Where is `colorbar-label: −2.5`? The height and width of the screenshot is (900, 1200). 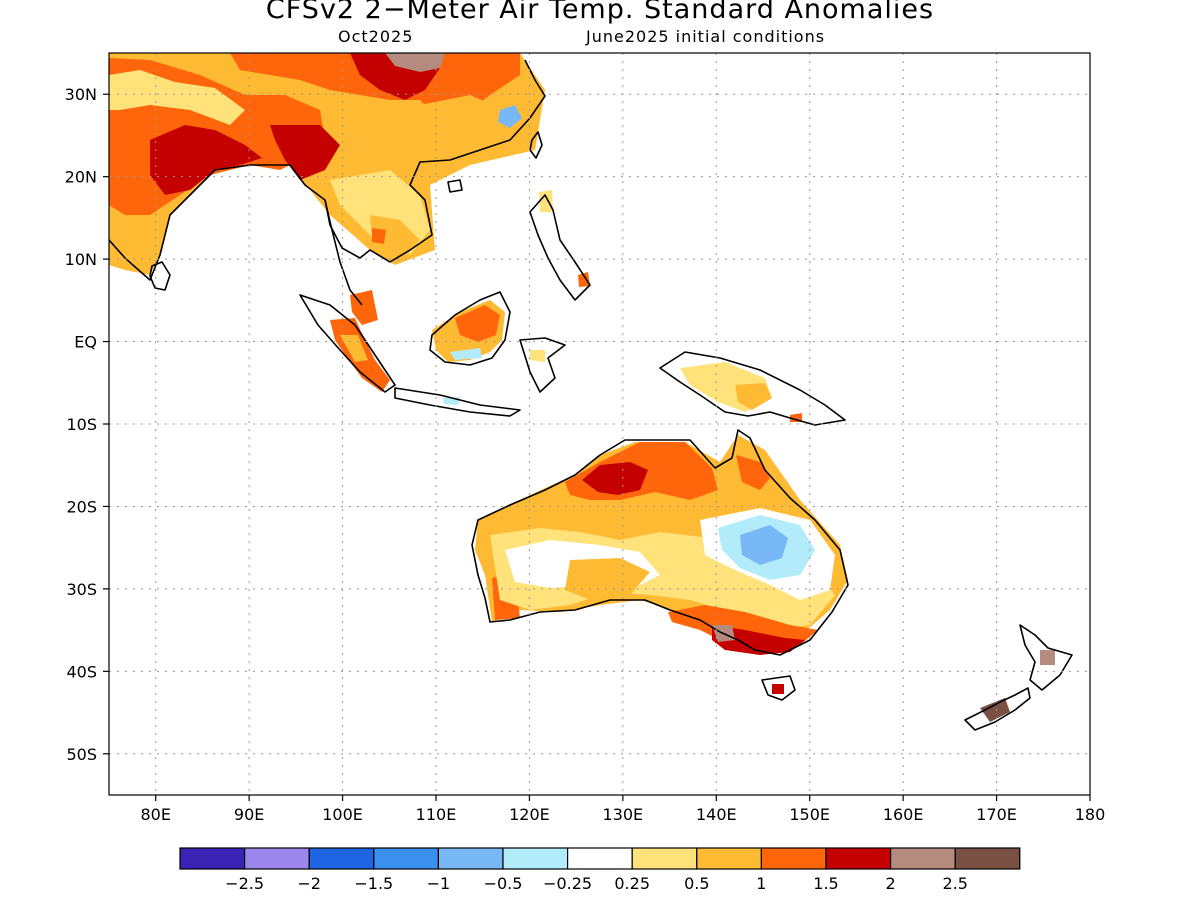 colorbar-label: −2.5 is located at coordinates (244, 883).